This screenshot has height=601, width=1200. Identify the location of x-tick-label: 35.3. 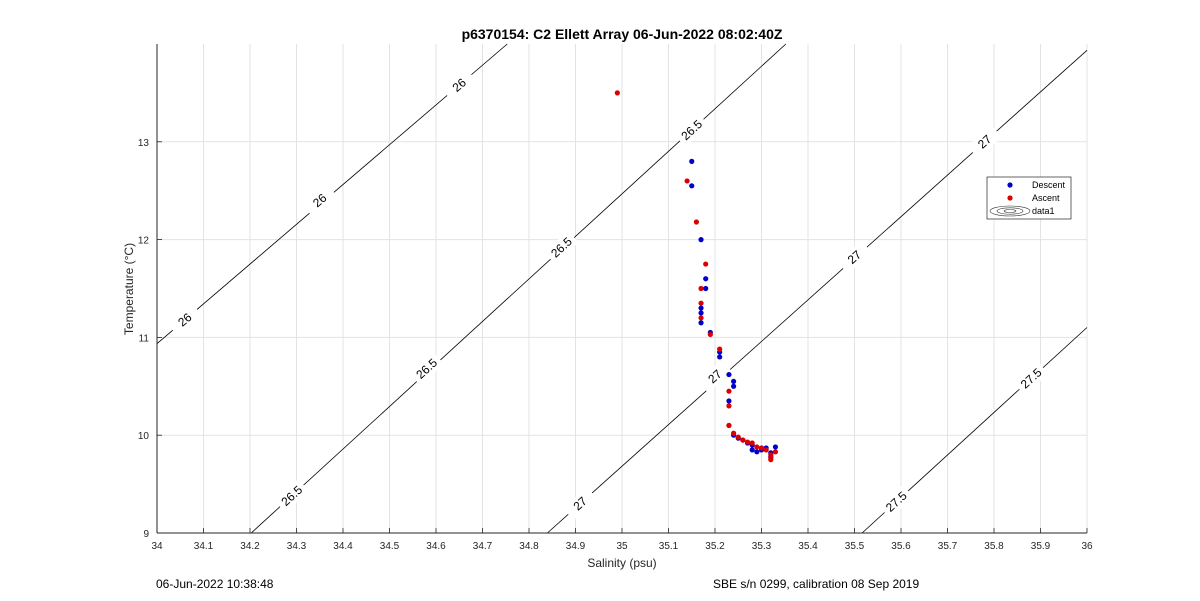
(762, 546).